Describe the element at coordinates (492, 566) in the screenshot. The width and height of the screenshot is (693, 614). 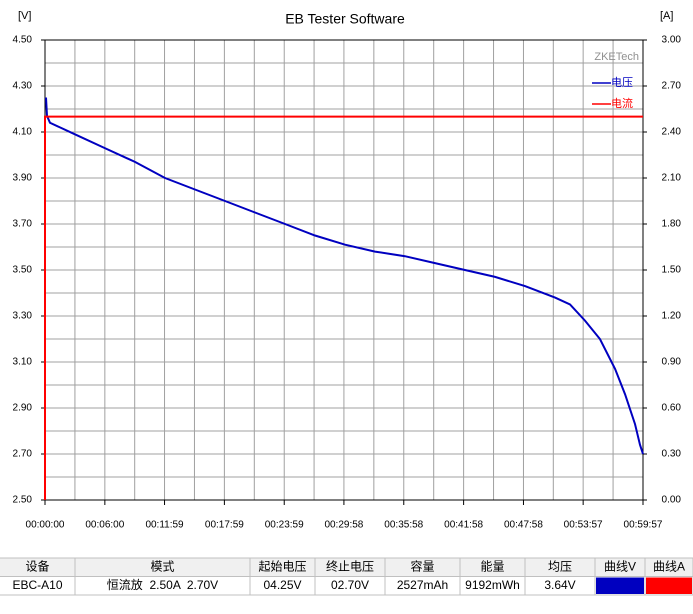
I see `table-header: 能量` at that location.